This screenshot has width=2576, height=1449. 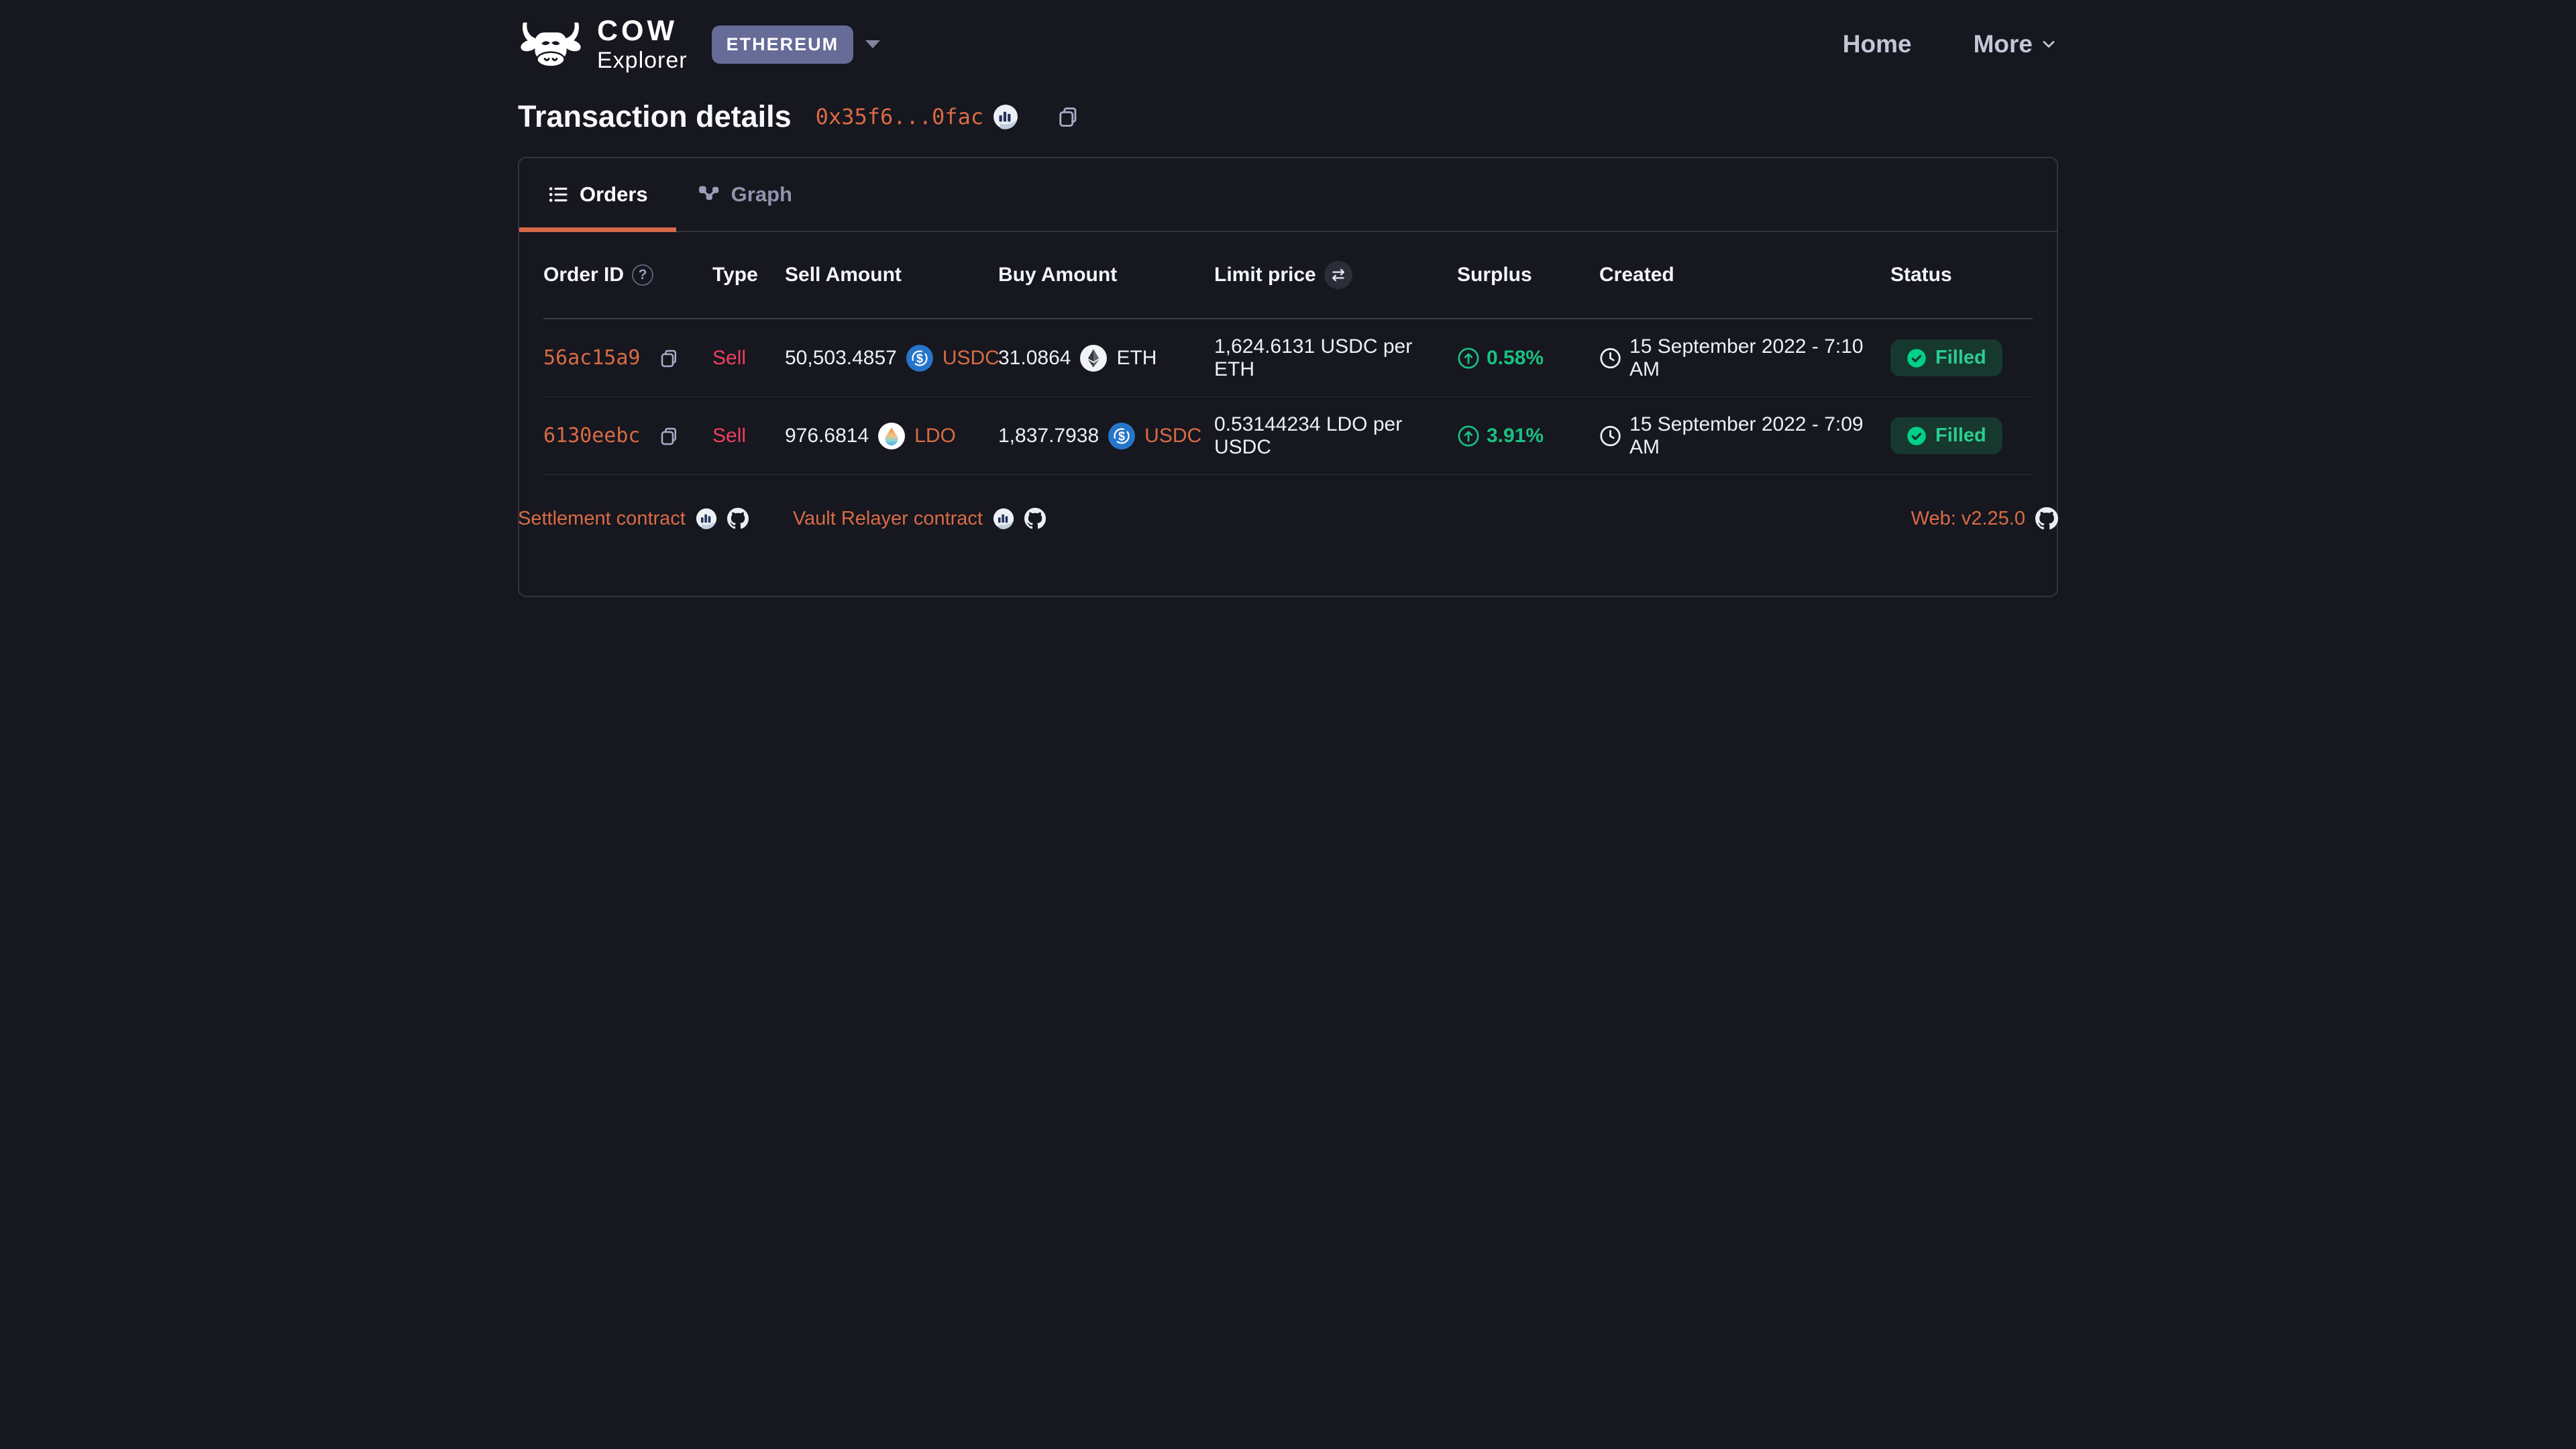 I want to click on network-selector: ETHEREUM, so click(x=796, y=44).